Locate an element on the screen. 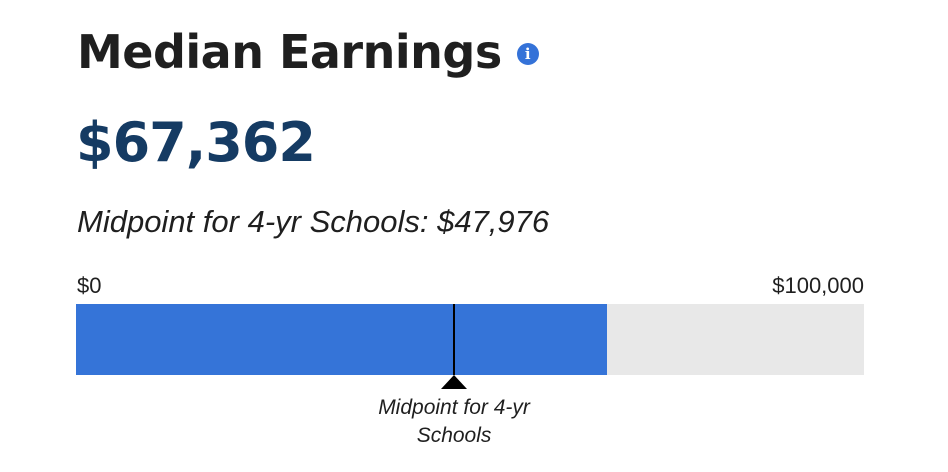 The image size is (948, 472). axis-max-label: $100,000 is located at coordinates (818, 285).